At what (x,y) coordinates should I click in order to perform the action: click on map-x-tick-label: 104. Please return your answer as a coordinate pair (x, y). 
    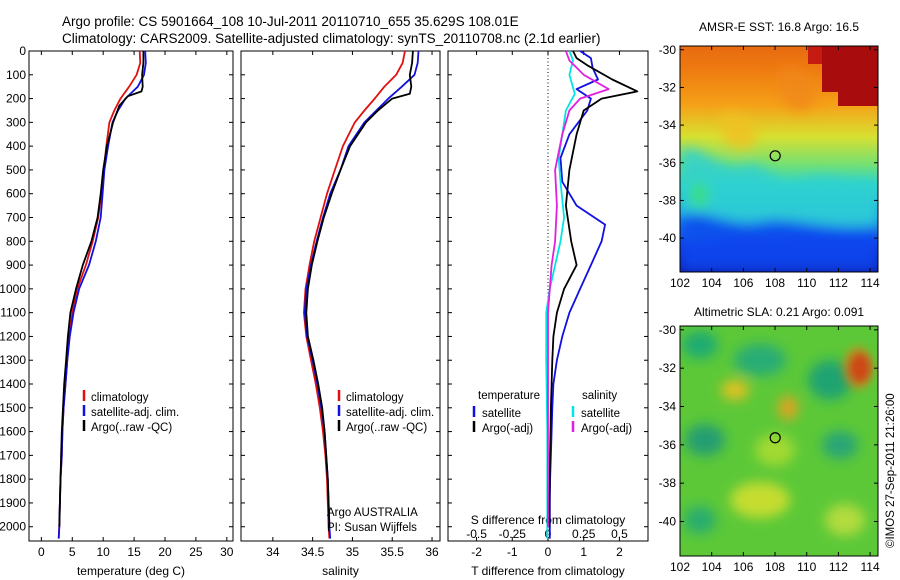
    Looking at the image, I should click on (712, 283).